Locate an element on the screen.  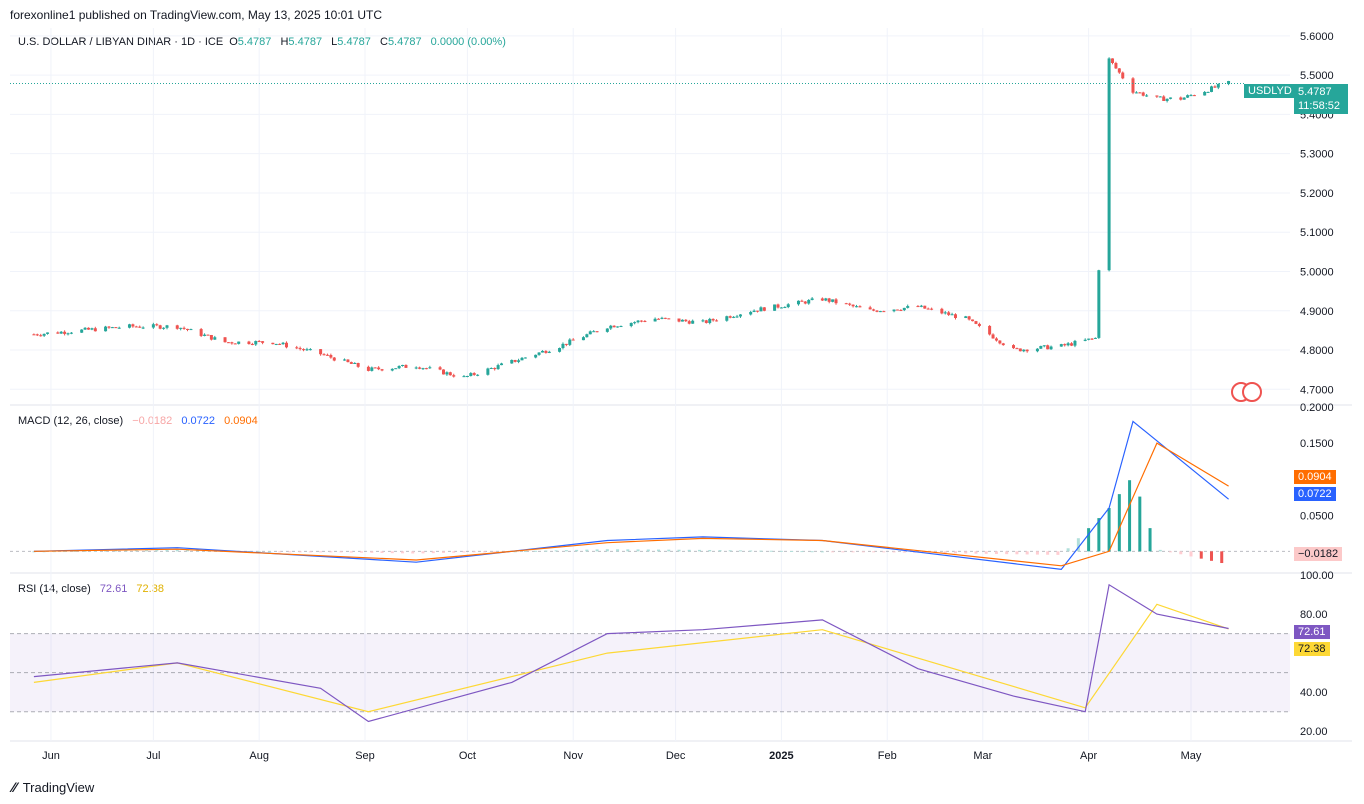
macd-signal-line is located at coordinates (631, 504).